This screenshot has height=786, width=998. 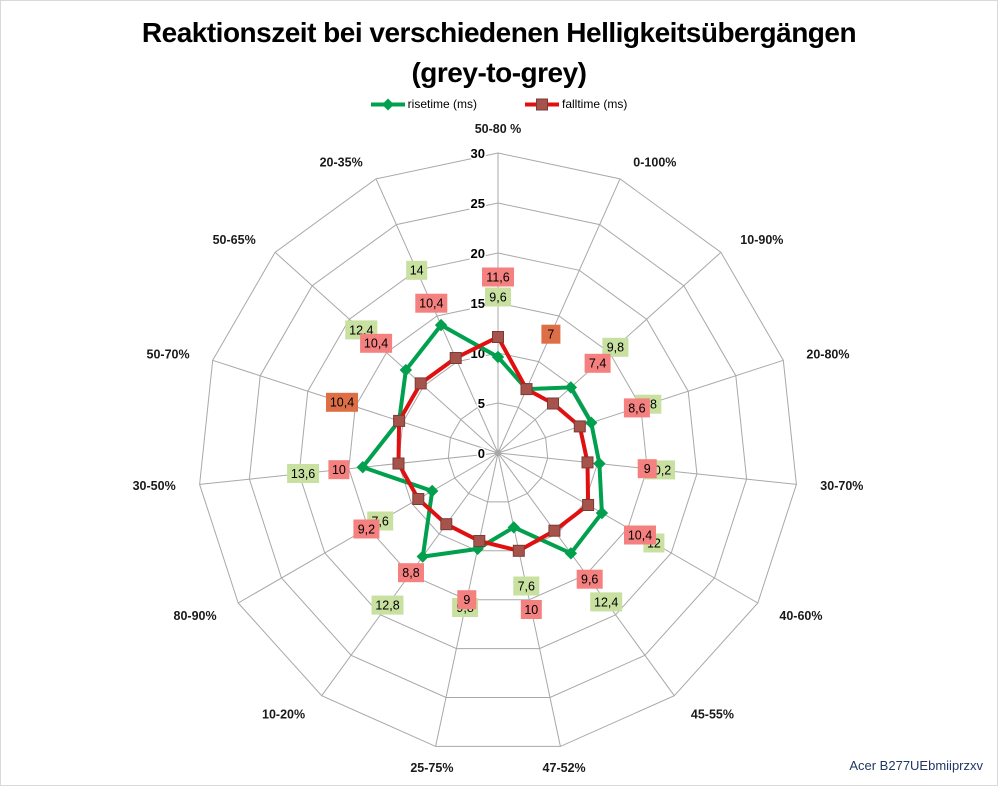 I want to click on svg-text: 12,8, so click(x=387, y=606).